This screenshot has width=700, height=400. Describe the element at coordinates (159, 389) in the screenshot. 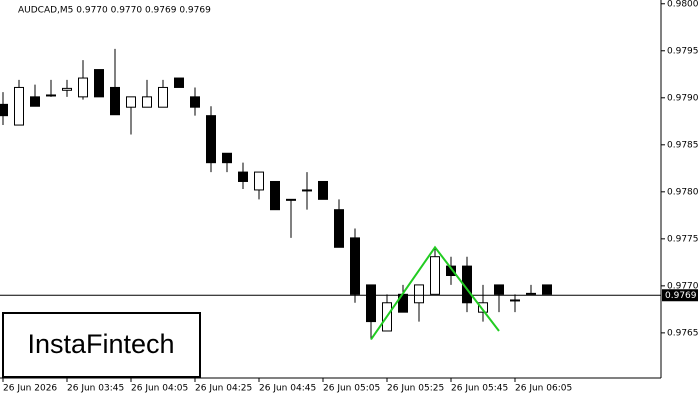

I see `x-tick-label: 26 Jun 04:05` at that location.